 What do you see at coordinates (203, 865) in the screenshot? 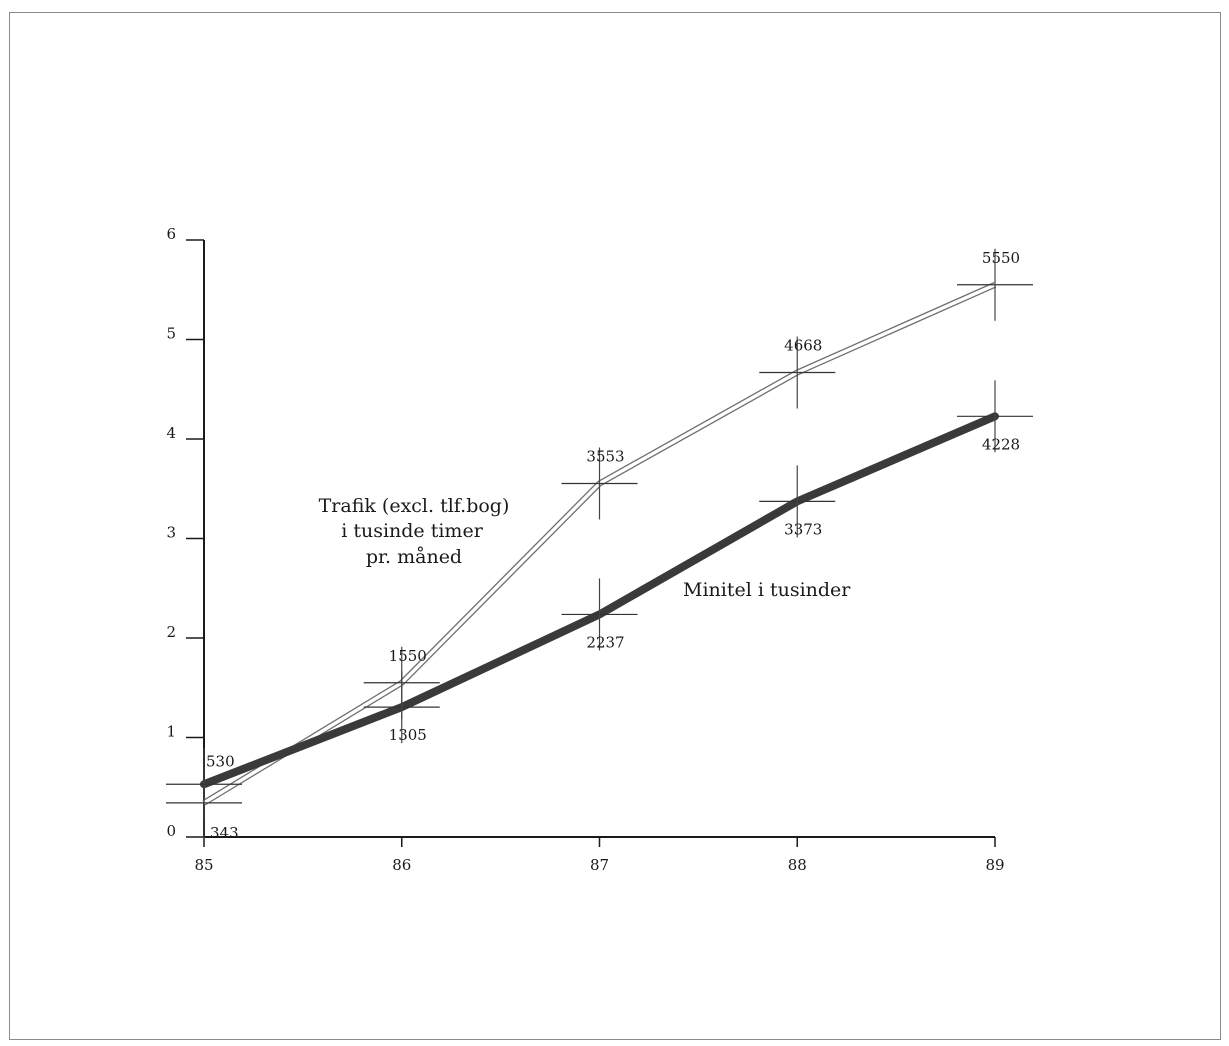
I see `x-tick-label: 85` at bounding box center [203, 865].